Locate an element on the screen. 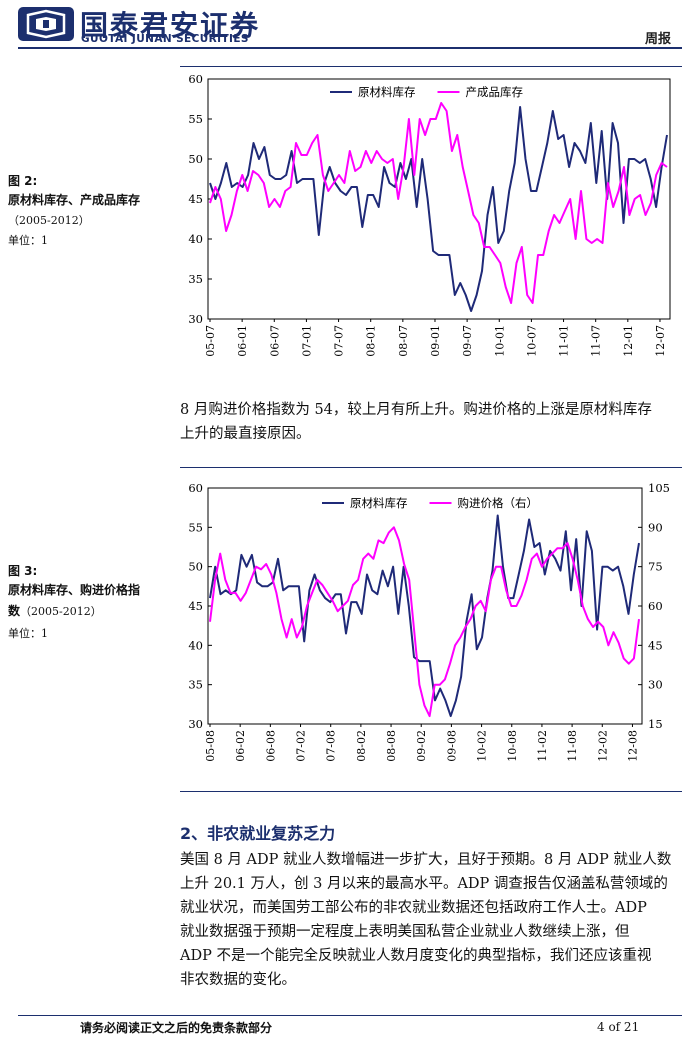 The height and width of the screenshot is (1038, 700). x-tick-label: 07-07 is located at coordinates (339, 341).